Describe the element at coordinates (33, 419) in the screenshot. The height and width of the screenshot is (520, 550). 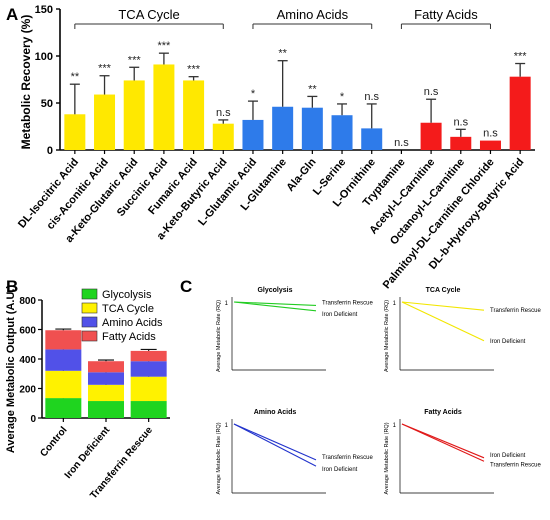
I see `chart-b-y-tick-label: 0` at that location.